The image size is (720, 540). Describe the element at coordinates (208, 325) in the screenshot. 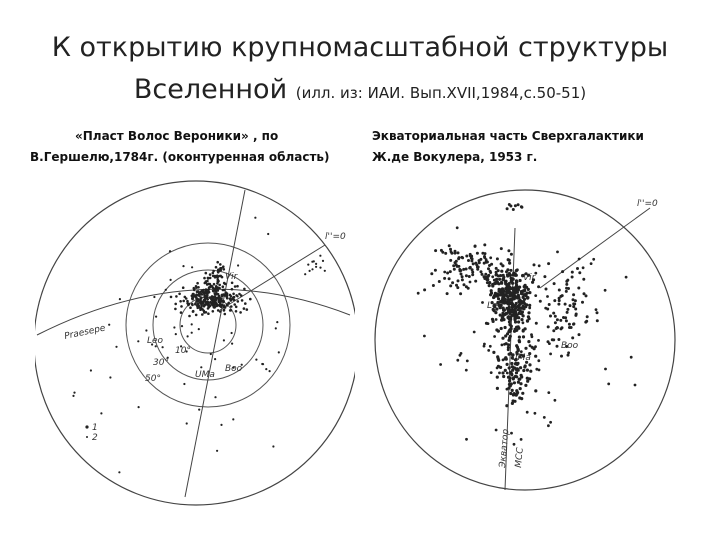

I see `ring` at that location.